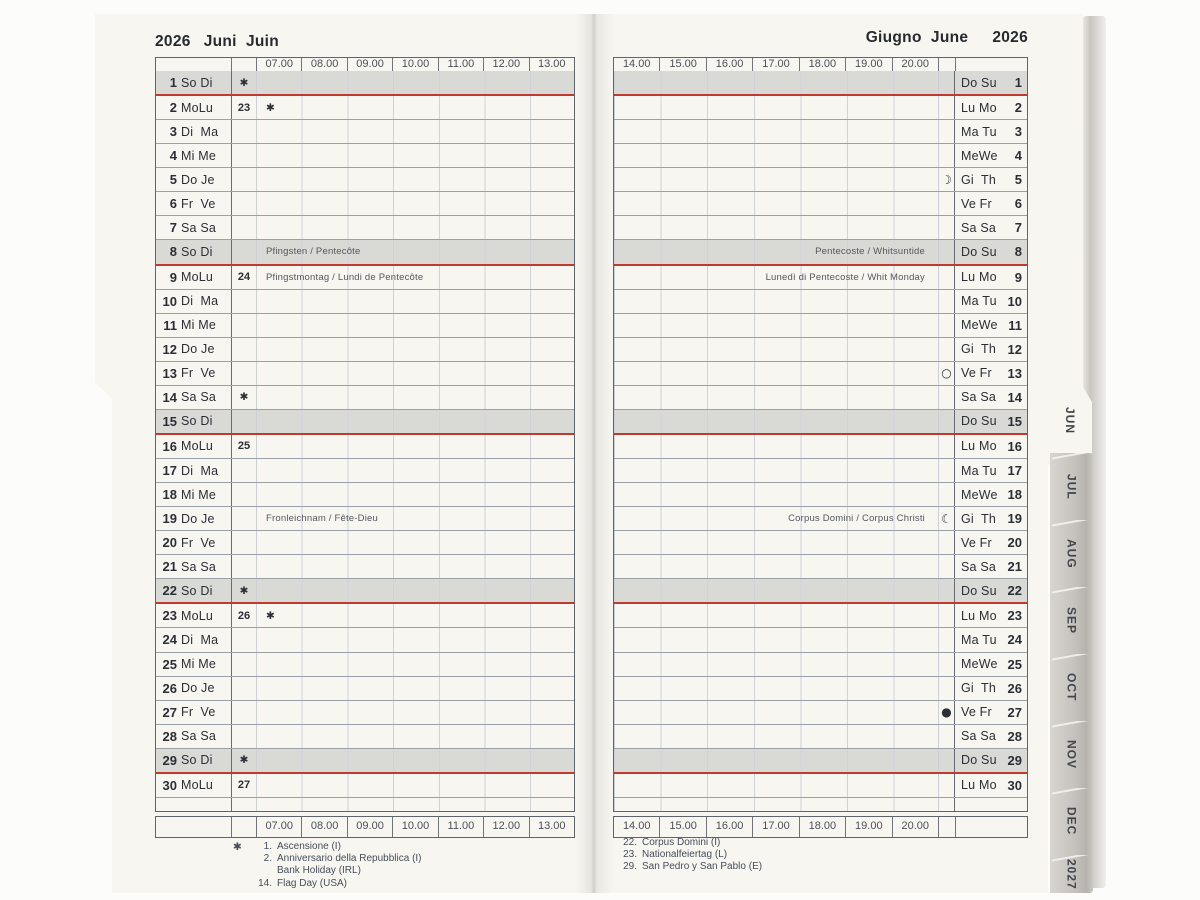  Describe the element at coordinates (1071, 874) in the screenshot. I see `tab-month-2027: 2027` at that location.